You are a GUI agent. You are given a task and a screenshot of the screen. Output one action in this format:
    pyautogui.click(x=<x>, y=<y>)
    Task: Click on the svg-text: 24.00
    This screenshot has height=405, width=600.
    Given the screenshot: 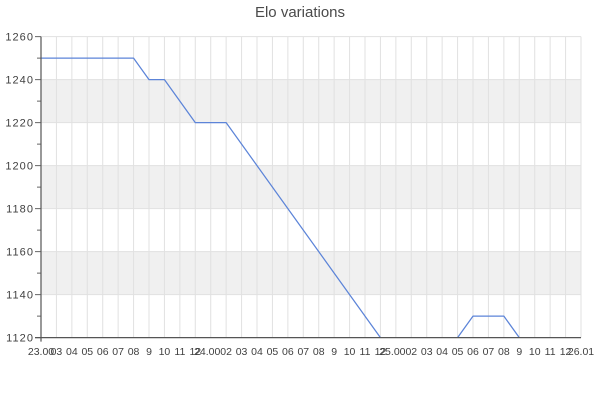 What is the action you would take?
    pyautogui.click(x=207, y=352)
    